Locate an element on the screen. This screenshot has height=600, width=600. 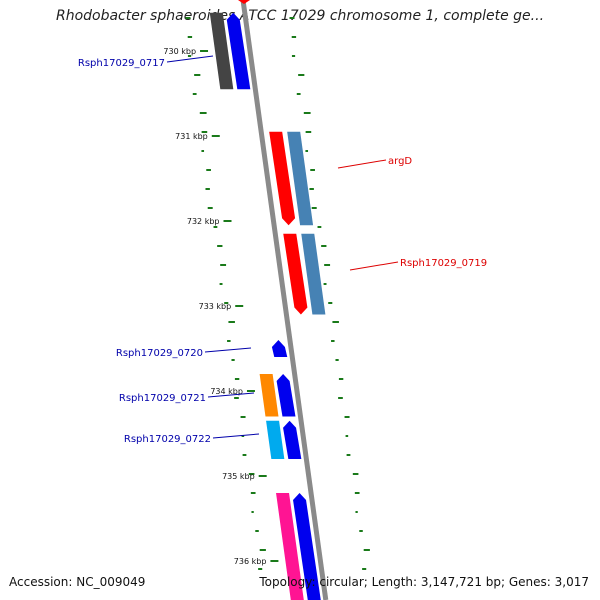
gene-feature-next is located at coordinates (290, 546).